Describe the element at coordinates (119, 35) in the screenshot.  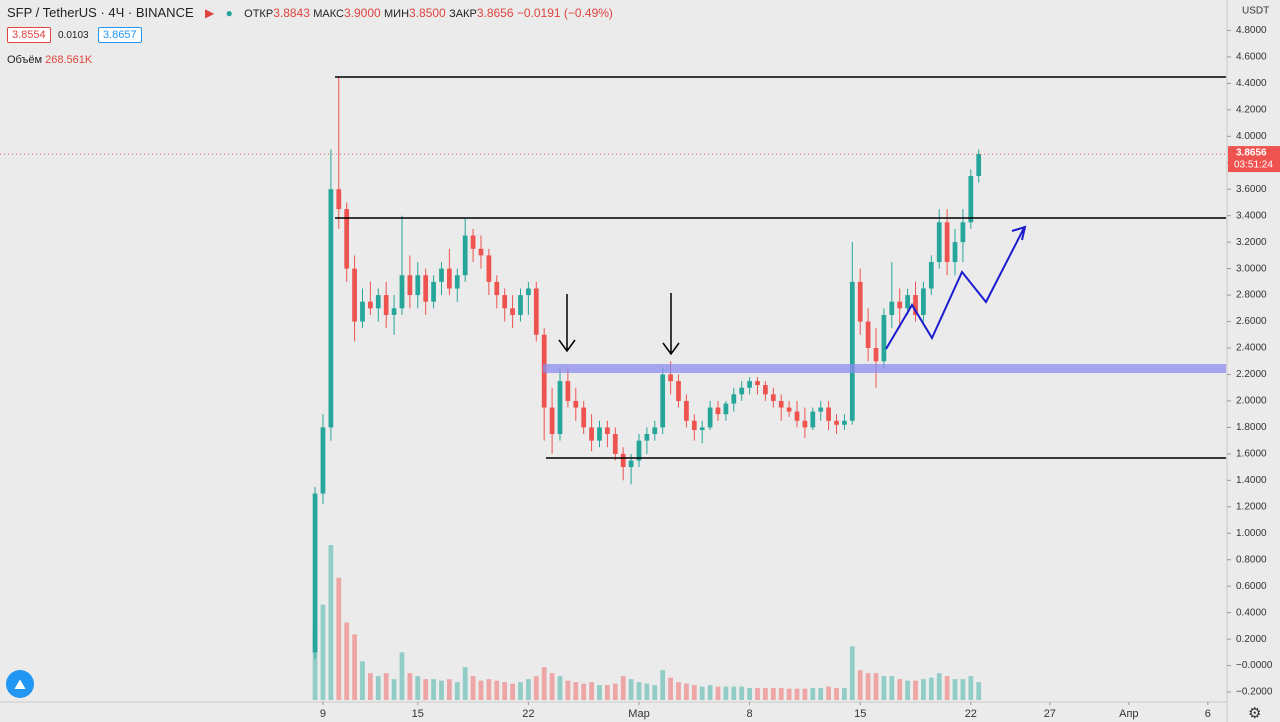
I see `ask: 3.8657` at that location.